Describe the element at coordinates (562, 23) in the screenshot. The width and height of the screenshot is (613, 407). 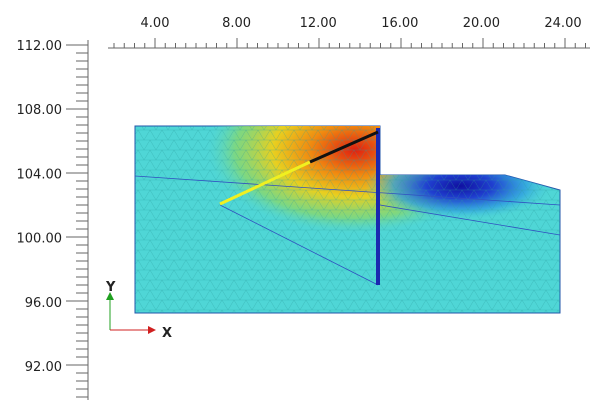
I see `ruler-label: 24.00` at that location.